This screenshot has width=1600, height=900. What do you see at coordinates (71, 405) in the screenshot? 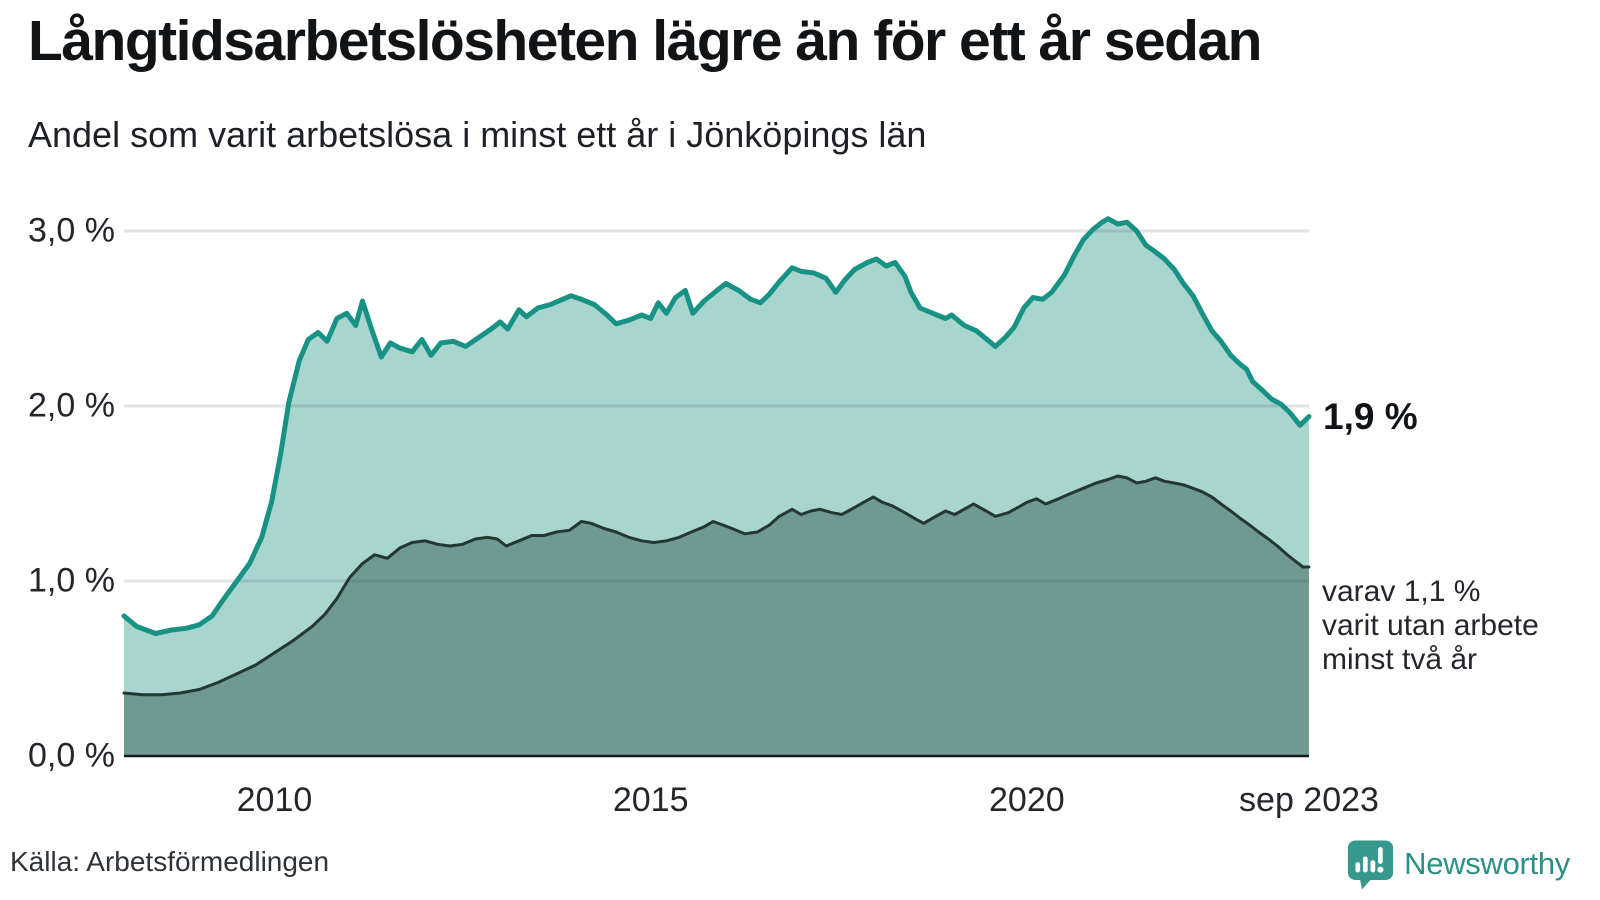
I see `y-tick-label: 2,0 %` at bounding box center [71, 405].